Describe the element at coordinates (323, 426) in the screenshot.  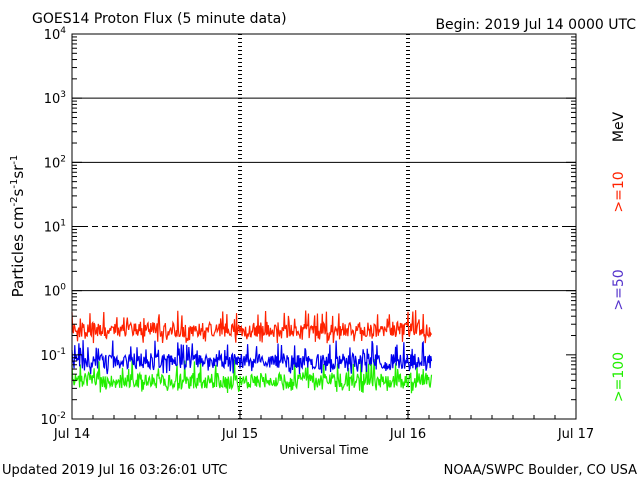
I see `x-axis-ticks: Jul 14 Jul 15 Jul 16 Jul 17` at that location.